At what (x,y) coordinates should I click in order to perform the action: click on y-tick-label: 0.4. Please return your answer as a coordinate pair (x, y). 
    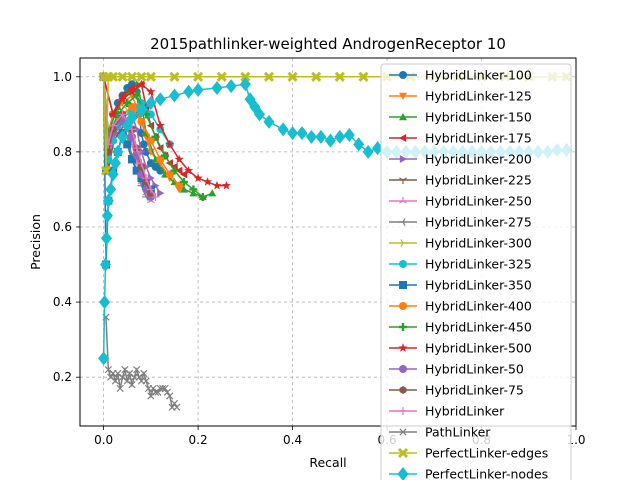
    Looking at the image, I should click on (62, 302).